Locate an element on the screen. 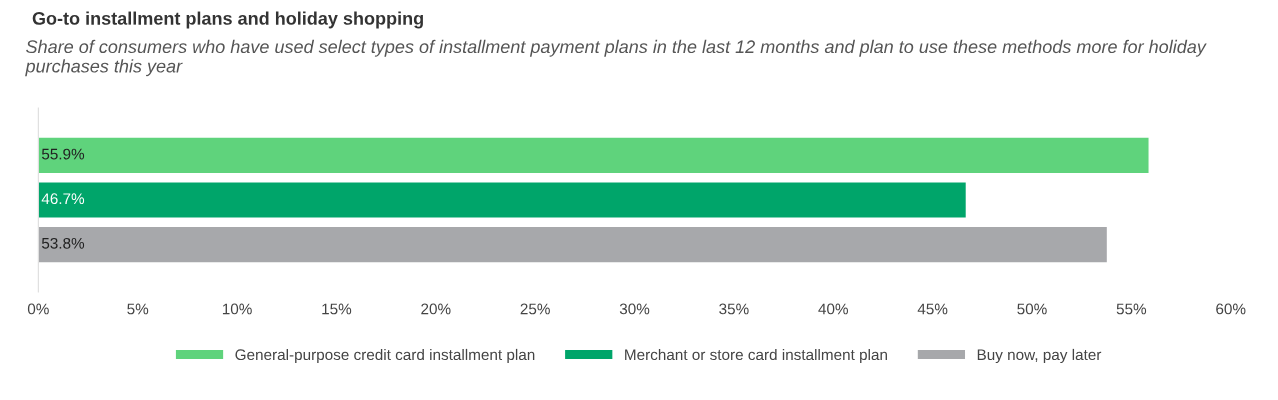 The width and height of the screenshot is (1278, 400). x-tick-label: 35% is located at coordinates (734, 309).